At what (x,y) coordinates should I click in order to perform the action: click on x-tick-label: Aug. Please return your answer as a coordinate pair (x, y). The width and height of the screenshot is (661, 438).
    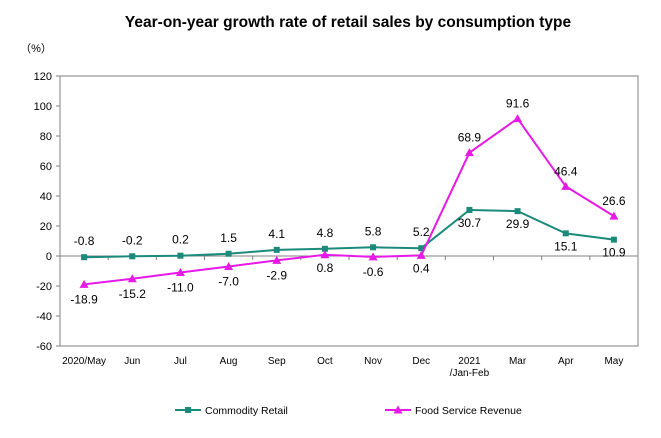
    Looking at the image, I should click on (229, 361).